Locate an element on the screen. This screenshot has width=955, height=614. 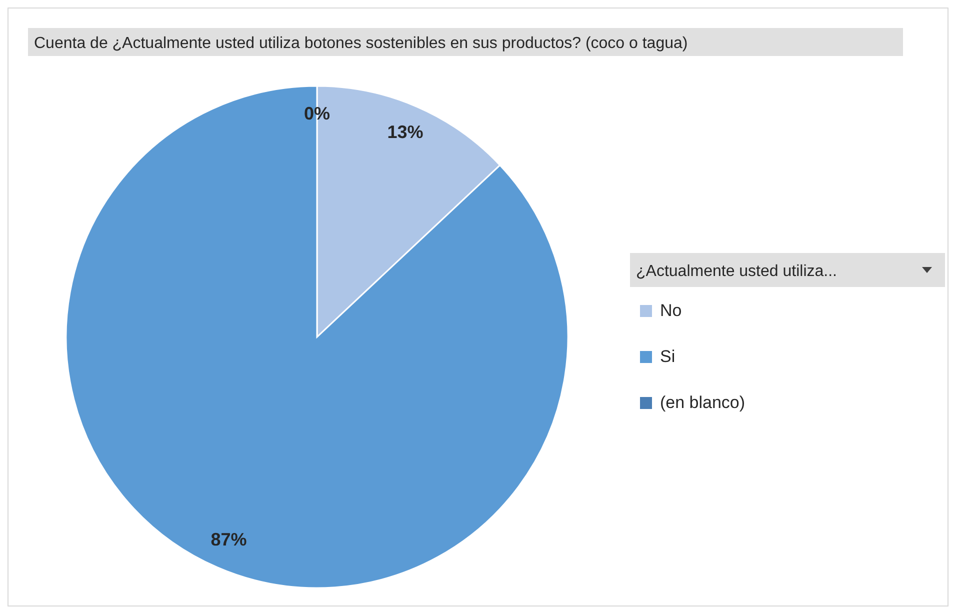
legend-label: No is located at coordinates (671, 310).